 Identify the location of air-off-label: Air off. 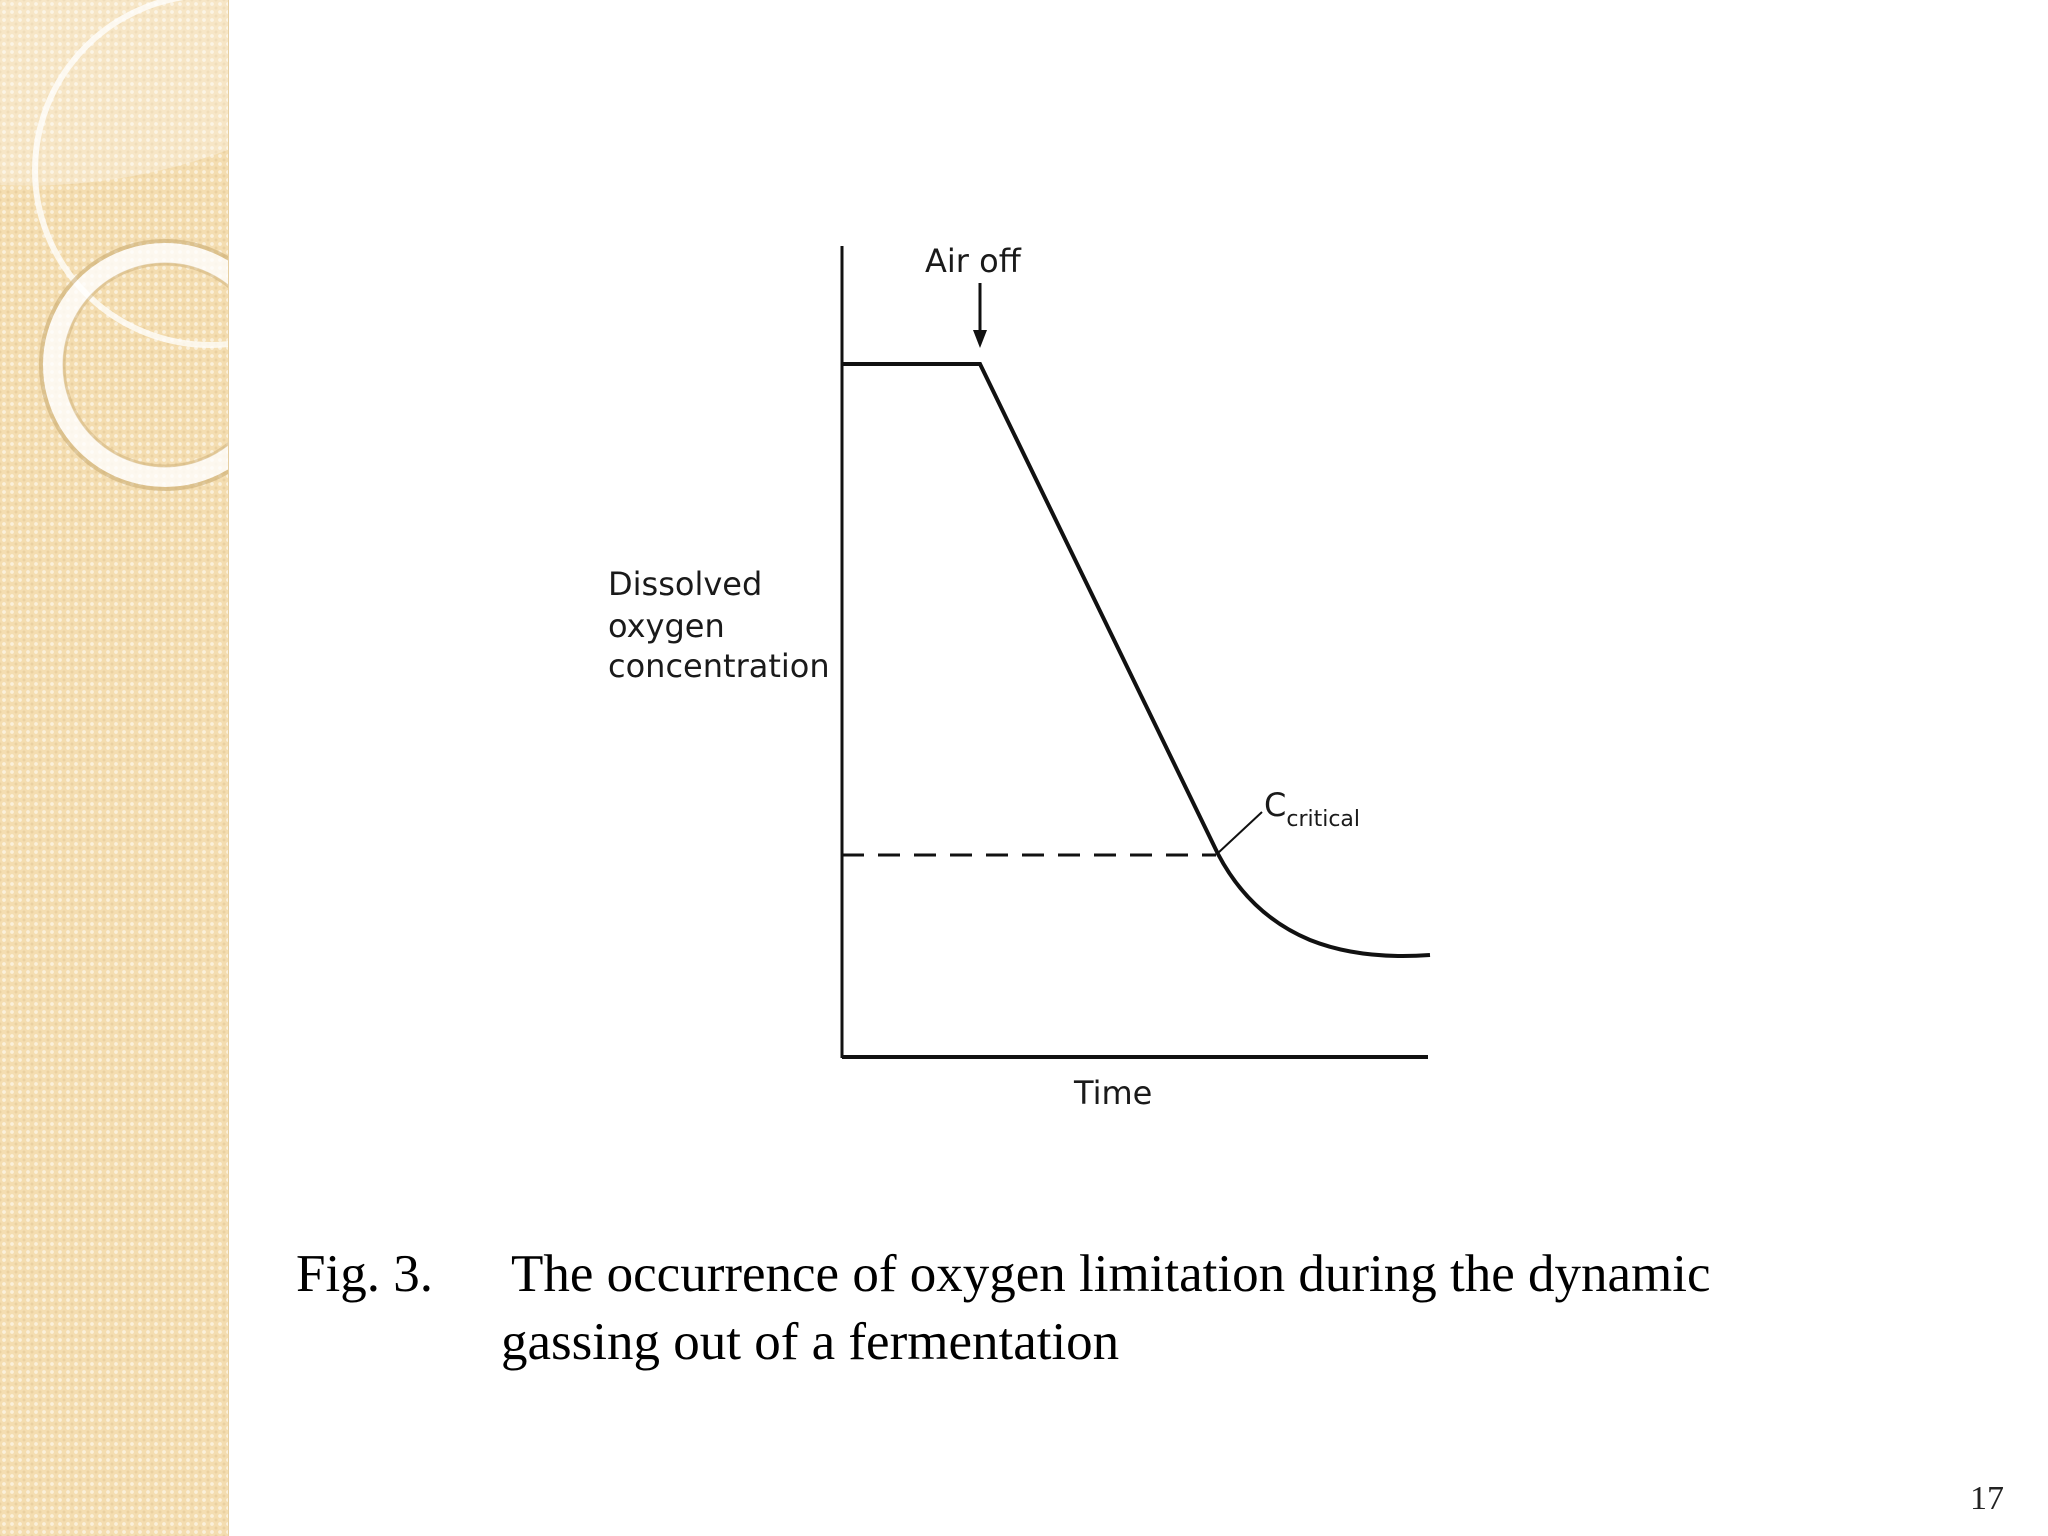
(973, 261).